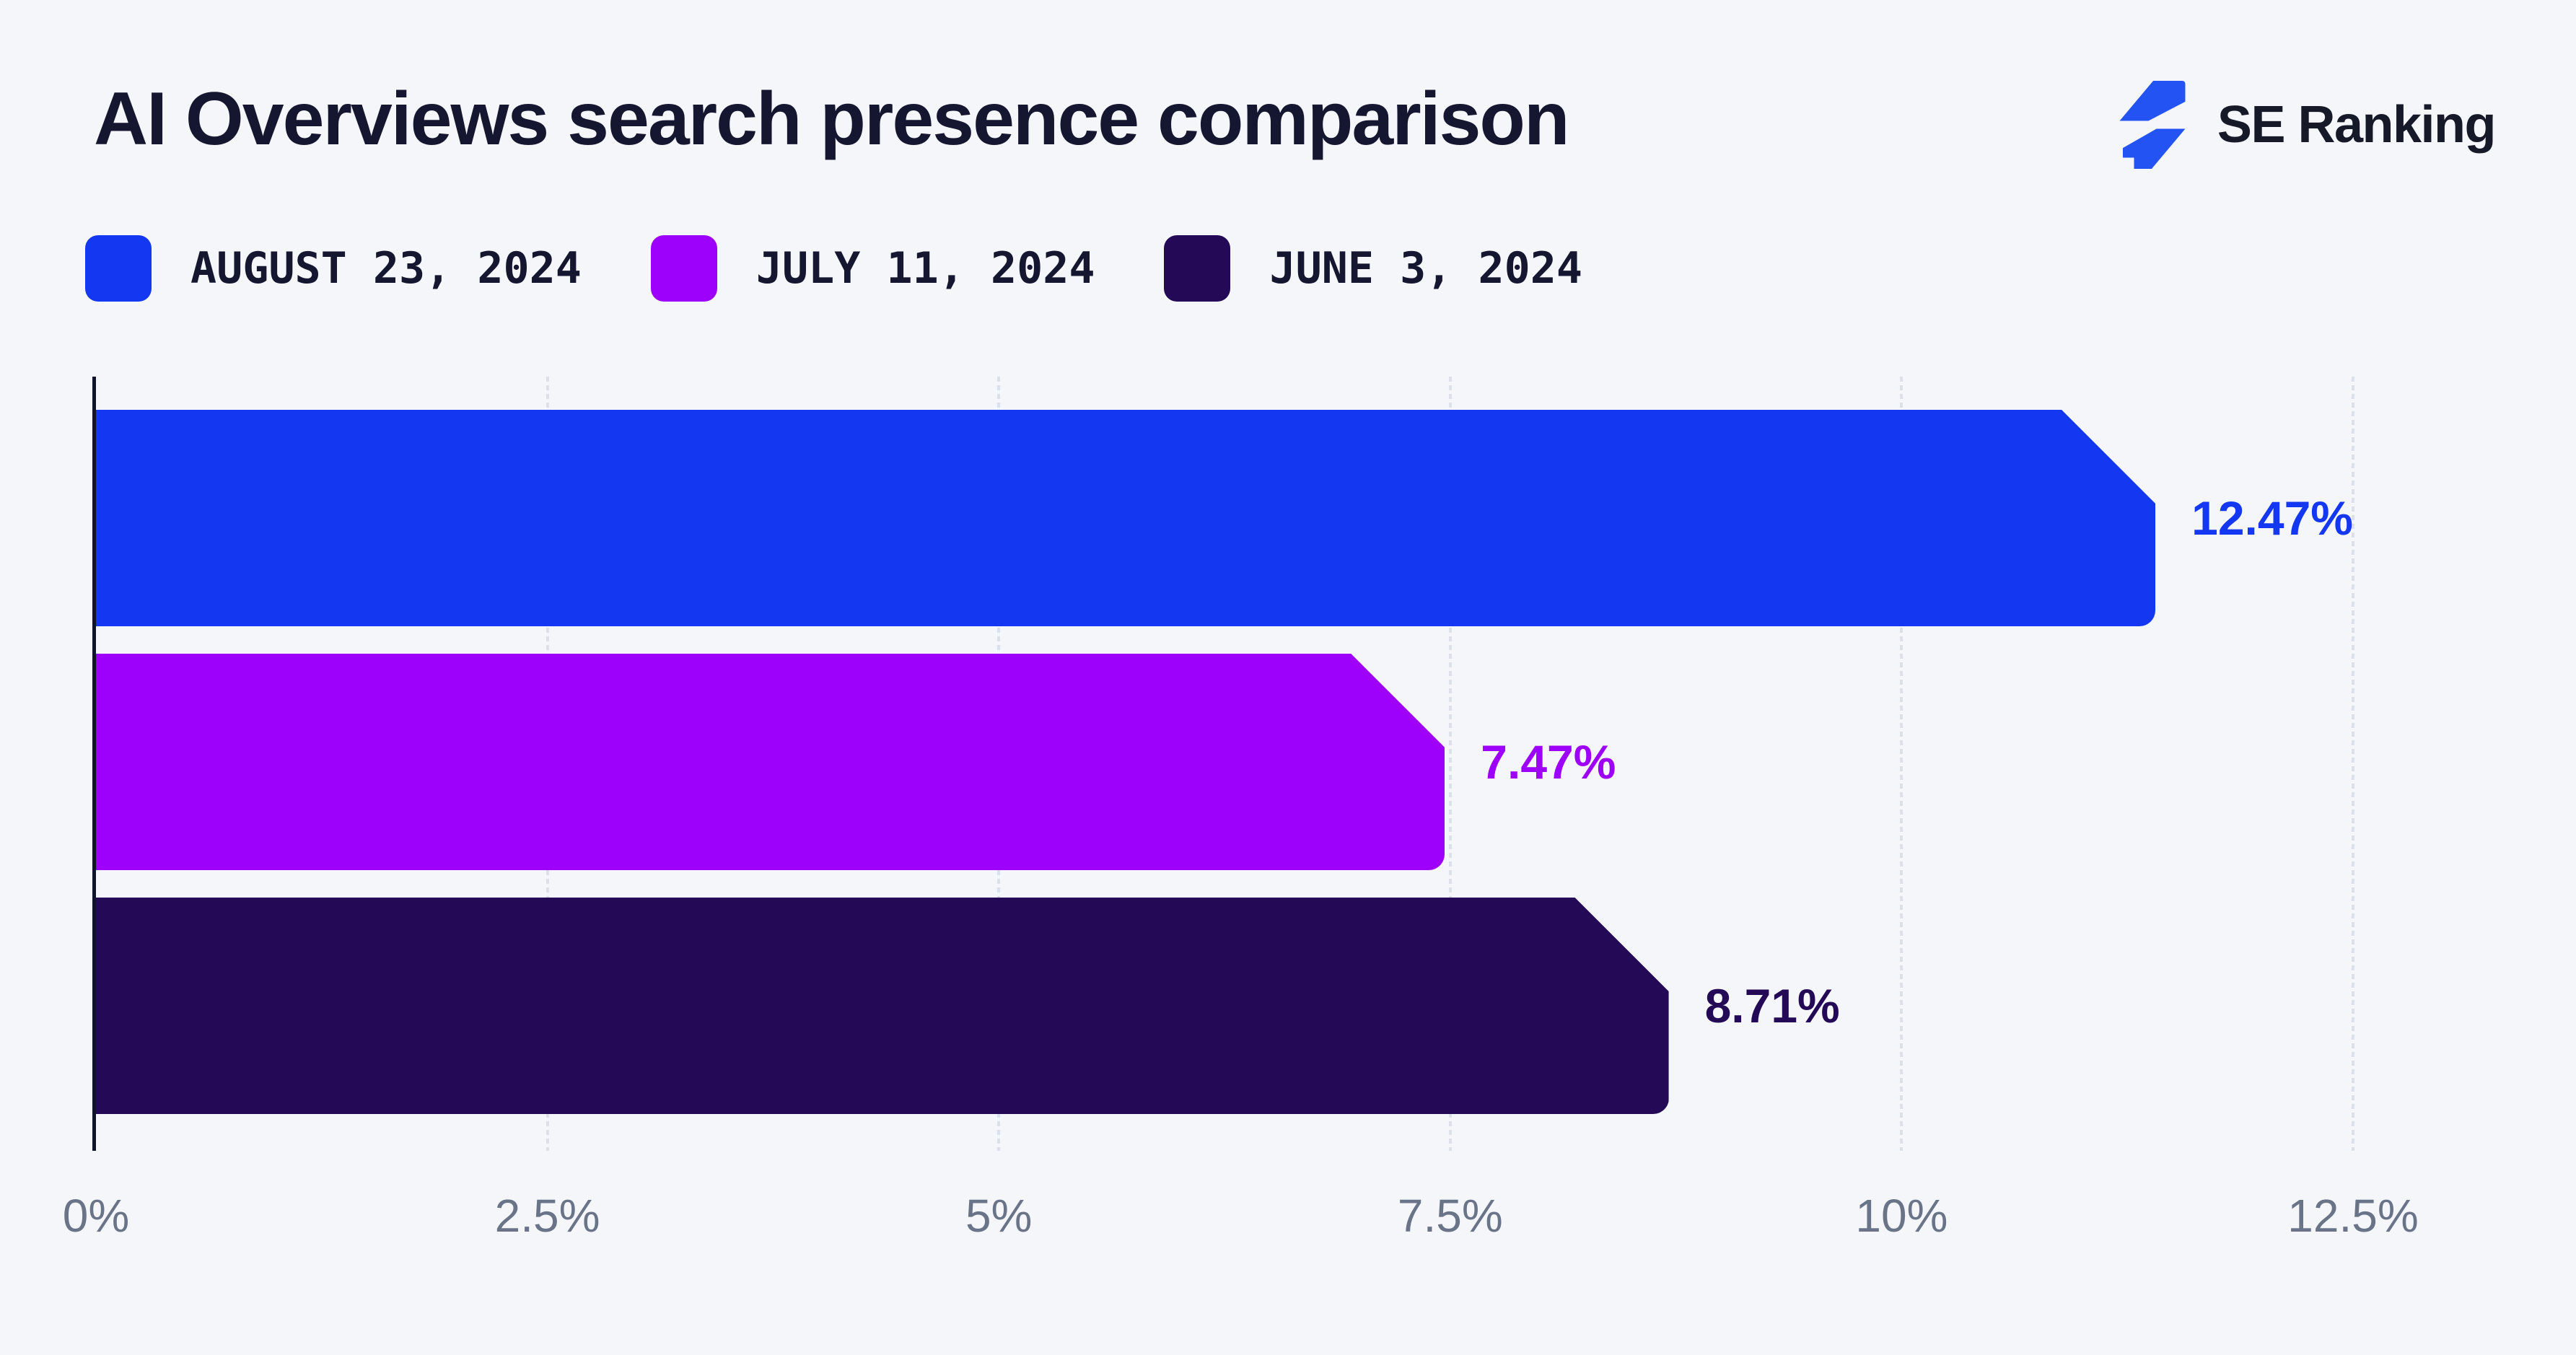 This screenshot has width=2576, height=1355. I want to click on legend: AUGUST 23, 2024 JULY 11, 2024 JUNE 3, 2024, so click(833, 269).